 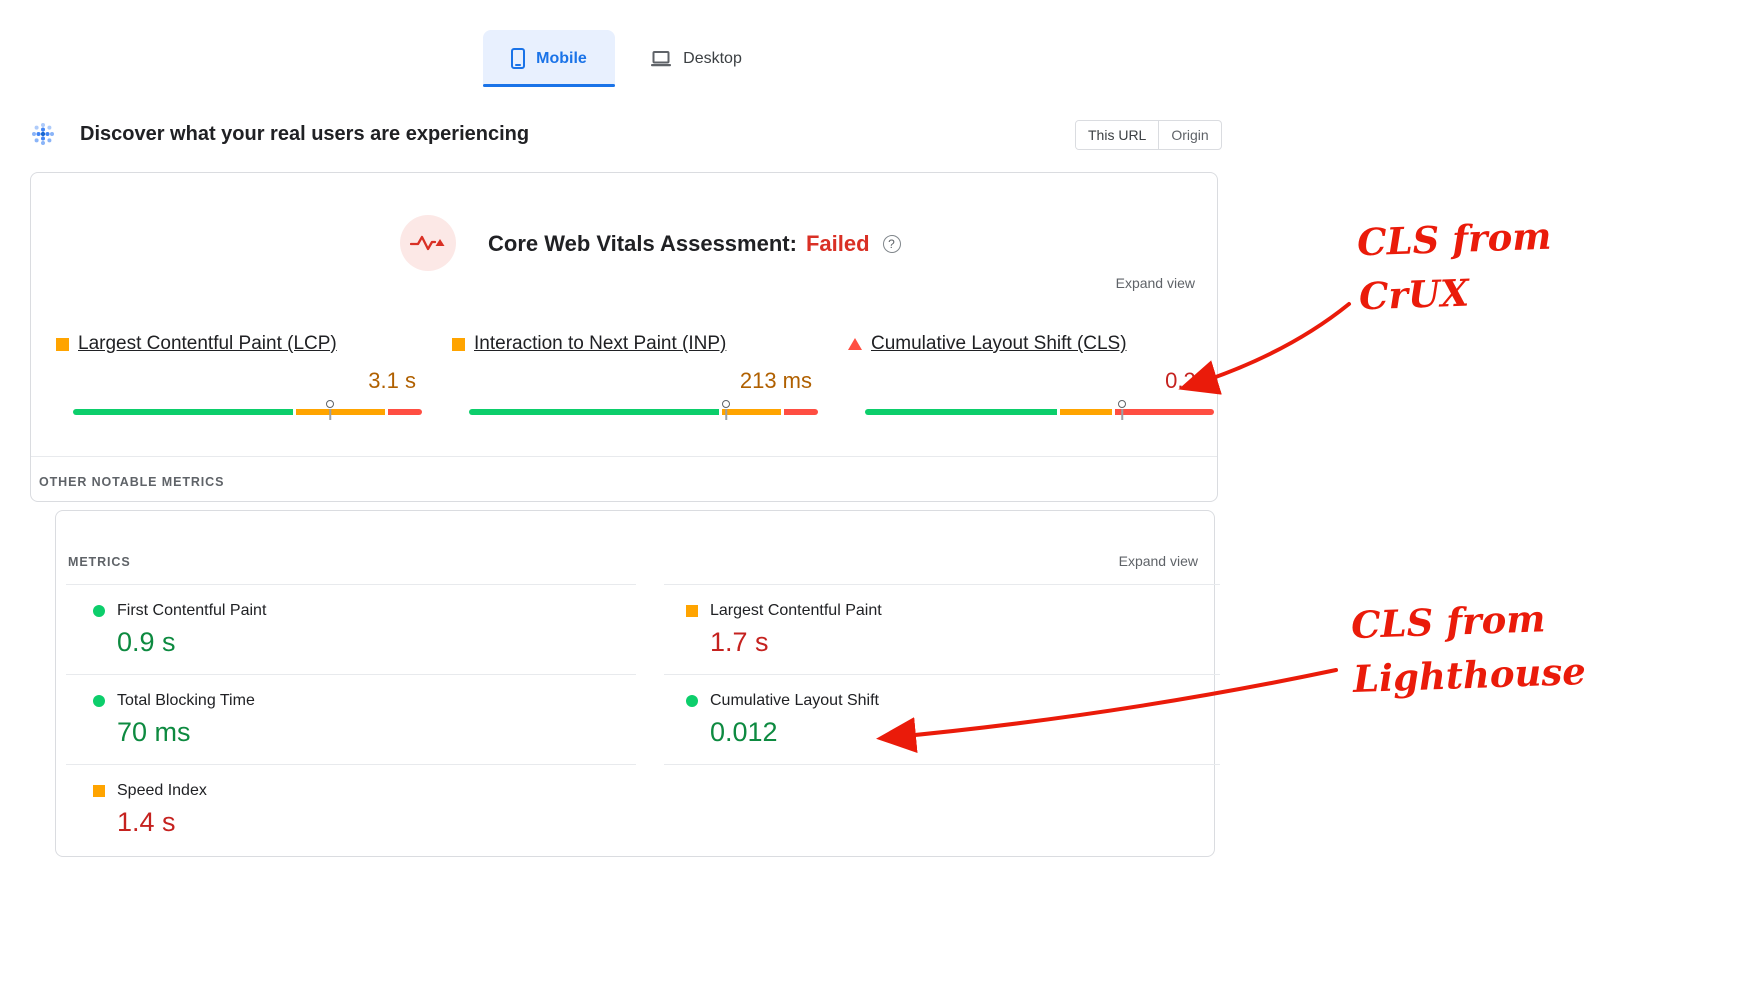 What do you see at coordinates (146, 822) in the screenshot?
I see `metric-value: 1.4 s` at bounding box center [146, 822].